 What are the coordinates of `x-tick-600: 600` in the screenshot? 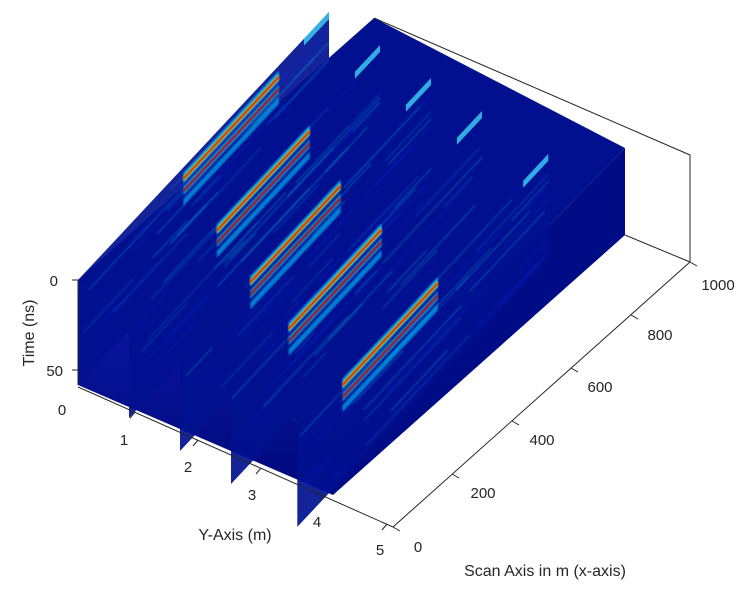 It's located at (599, 387).